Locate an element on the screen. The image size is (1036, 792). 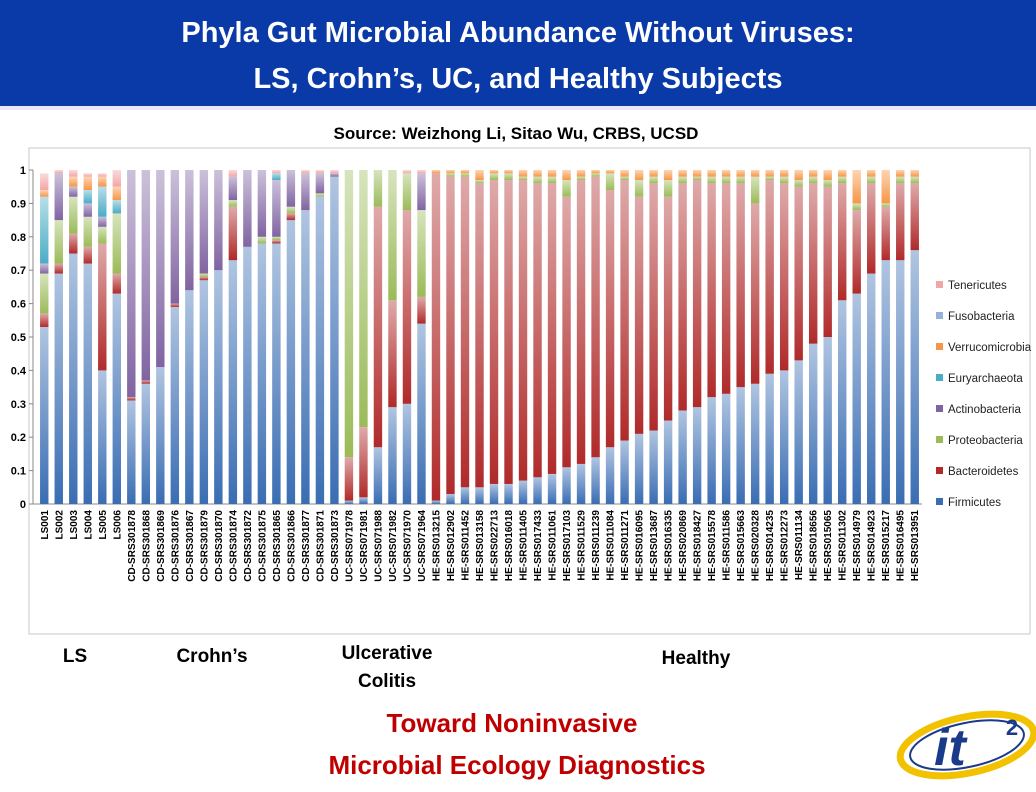
x-tick-label: HE-SRS012902 is located at coordinates (451, 546).